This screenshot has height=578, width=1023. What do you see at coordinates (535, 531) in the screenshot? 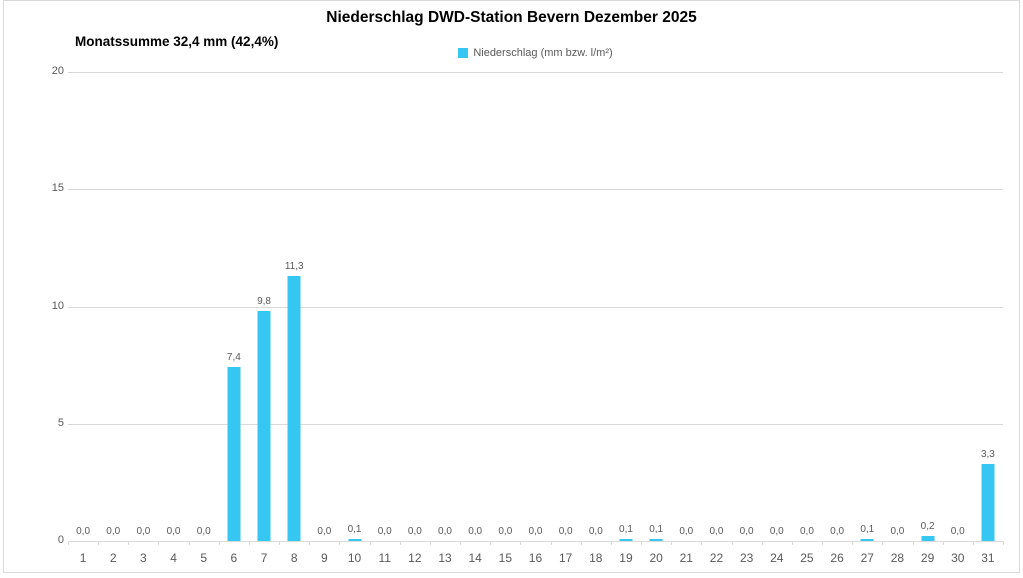
I see `value-label-day-16: 0,0` at bounding box center [535, 531].